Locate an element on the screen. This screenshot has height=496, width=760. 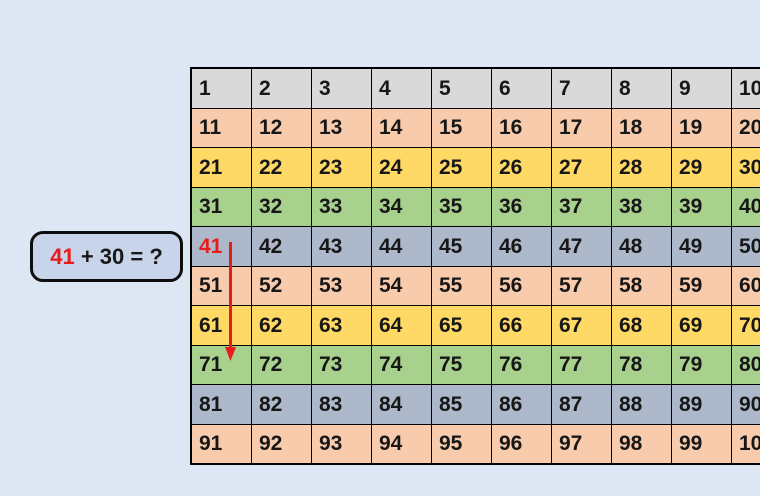
grid-cell-80: 80 is located at coordinates (745, 364).